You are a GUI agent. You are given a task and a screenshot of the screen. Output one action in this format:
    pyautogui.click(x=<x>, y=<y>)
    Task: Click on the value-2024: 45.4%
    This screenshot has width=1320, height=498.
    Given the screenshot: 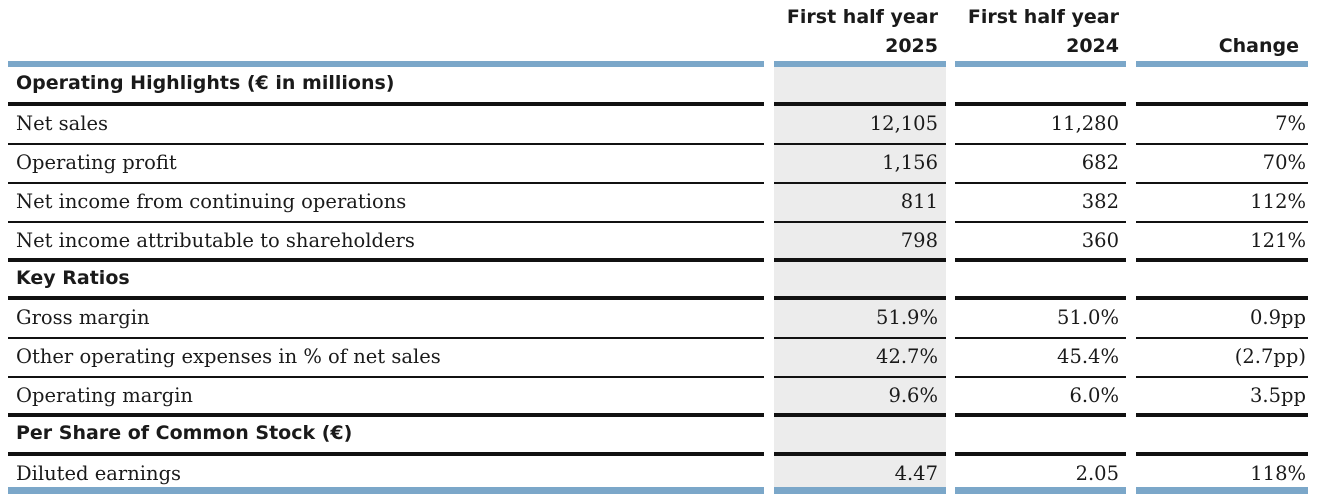 What is the action you would take?
    pyautogui.click(x=1088, y=357)
    